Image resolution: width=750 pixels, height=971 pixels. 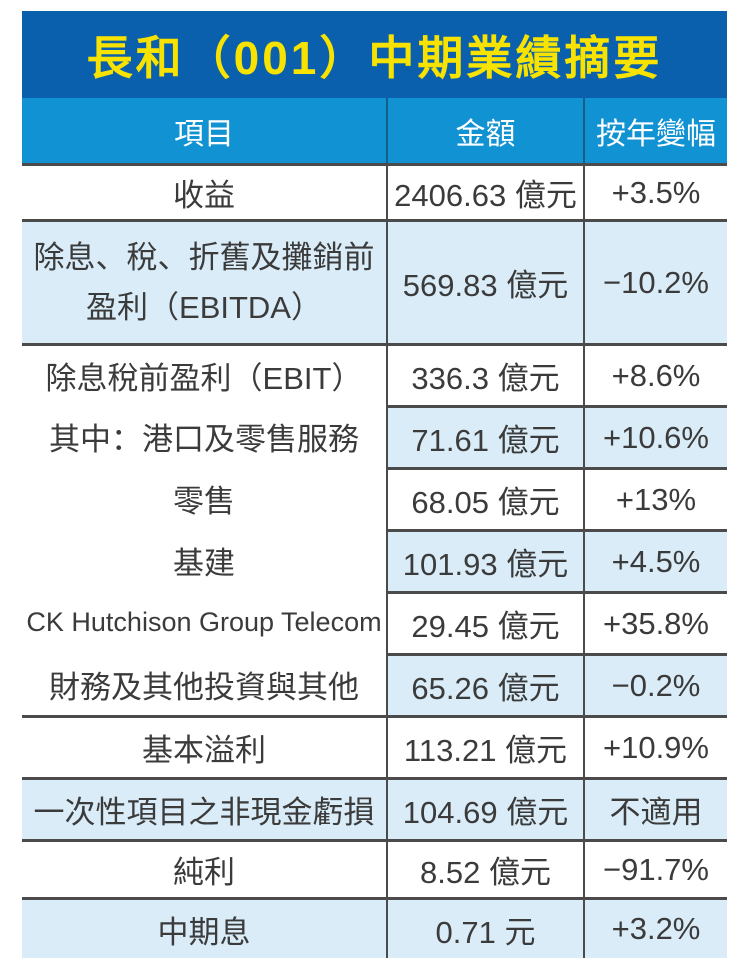 I want to click on change-cell: +10.6%, so click(x=655, y=436).